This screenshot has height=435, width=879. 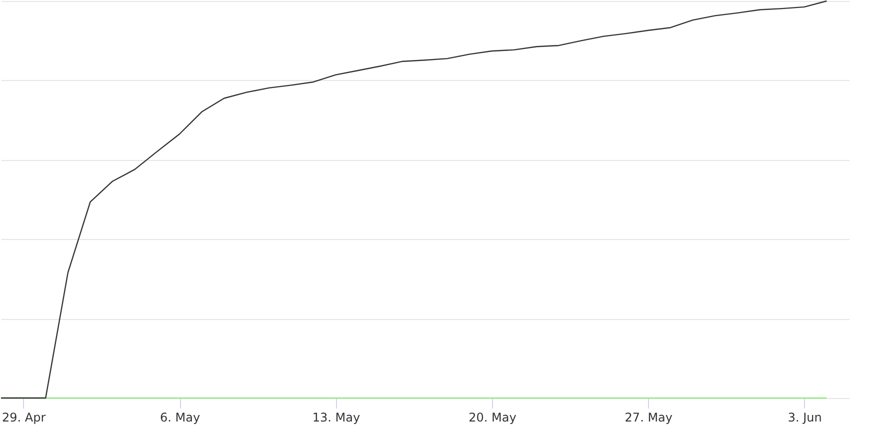 I want to click on x-tick-label: 29. Apr, so click(x=24, y=417).